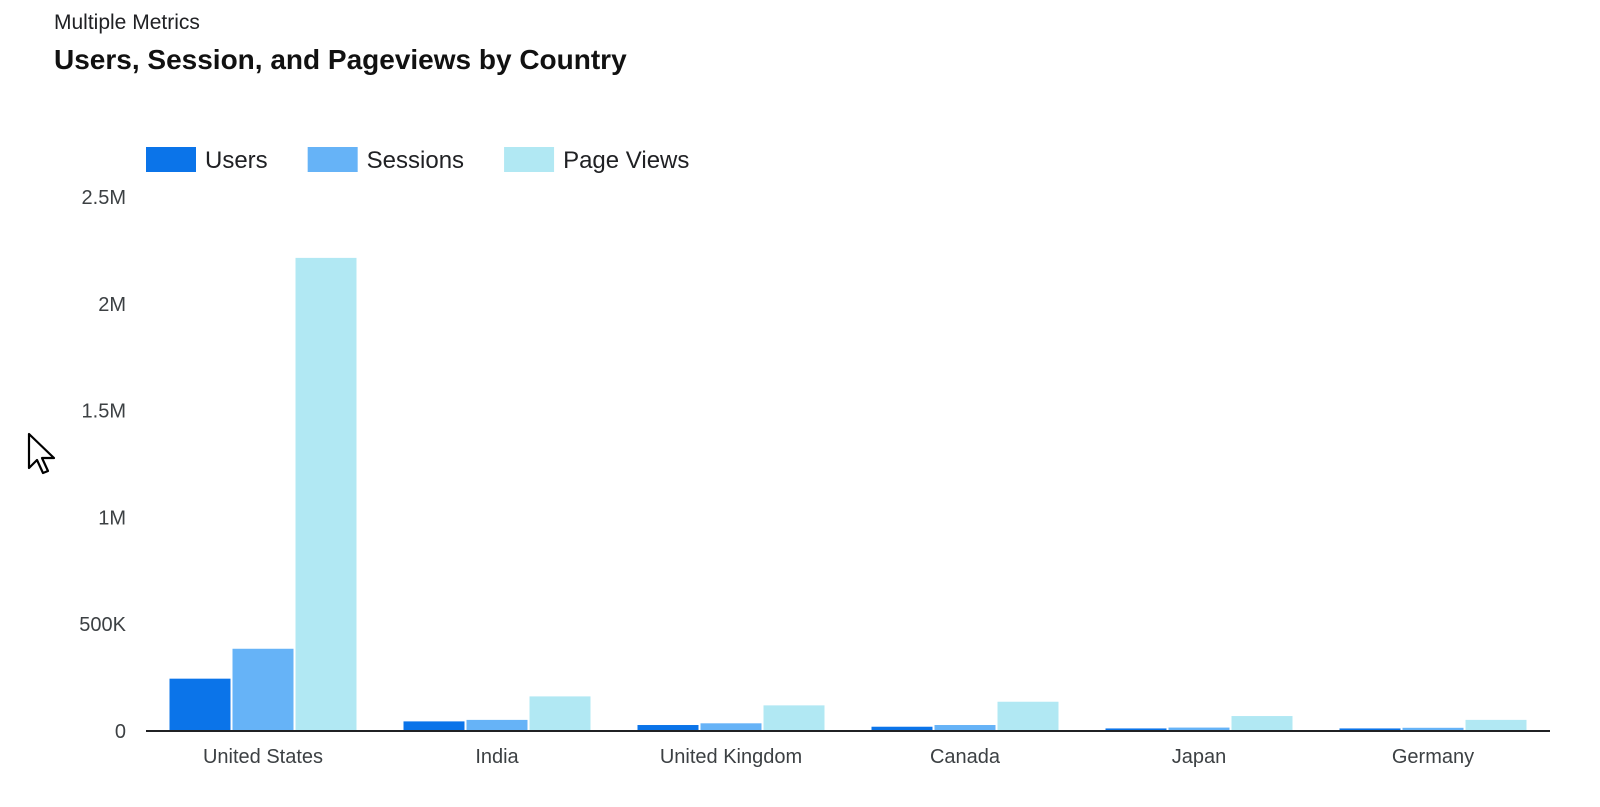  I want to click on bar-united-states-sessions, so click(263, 689).